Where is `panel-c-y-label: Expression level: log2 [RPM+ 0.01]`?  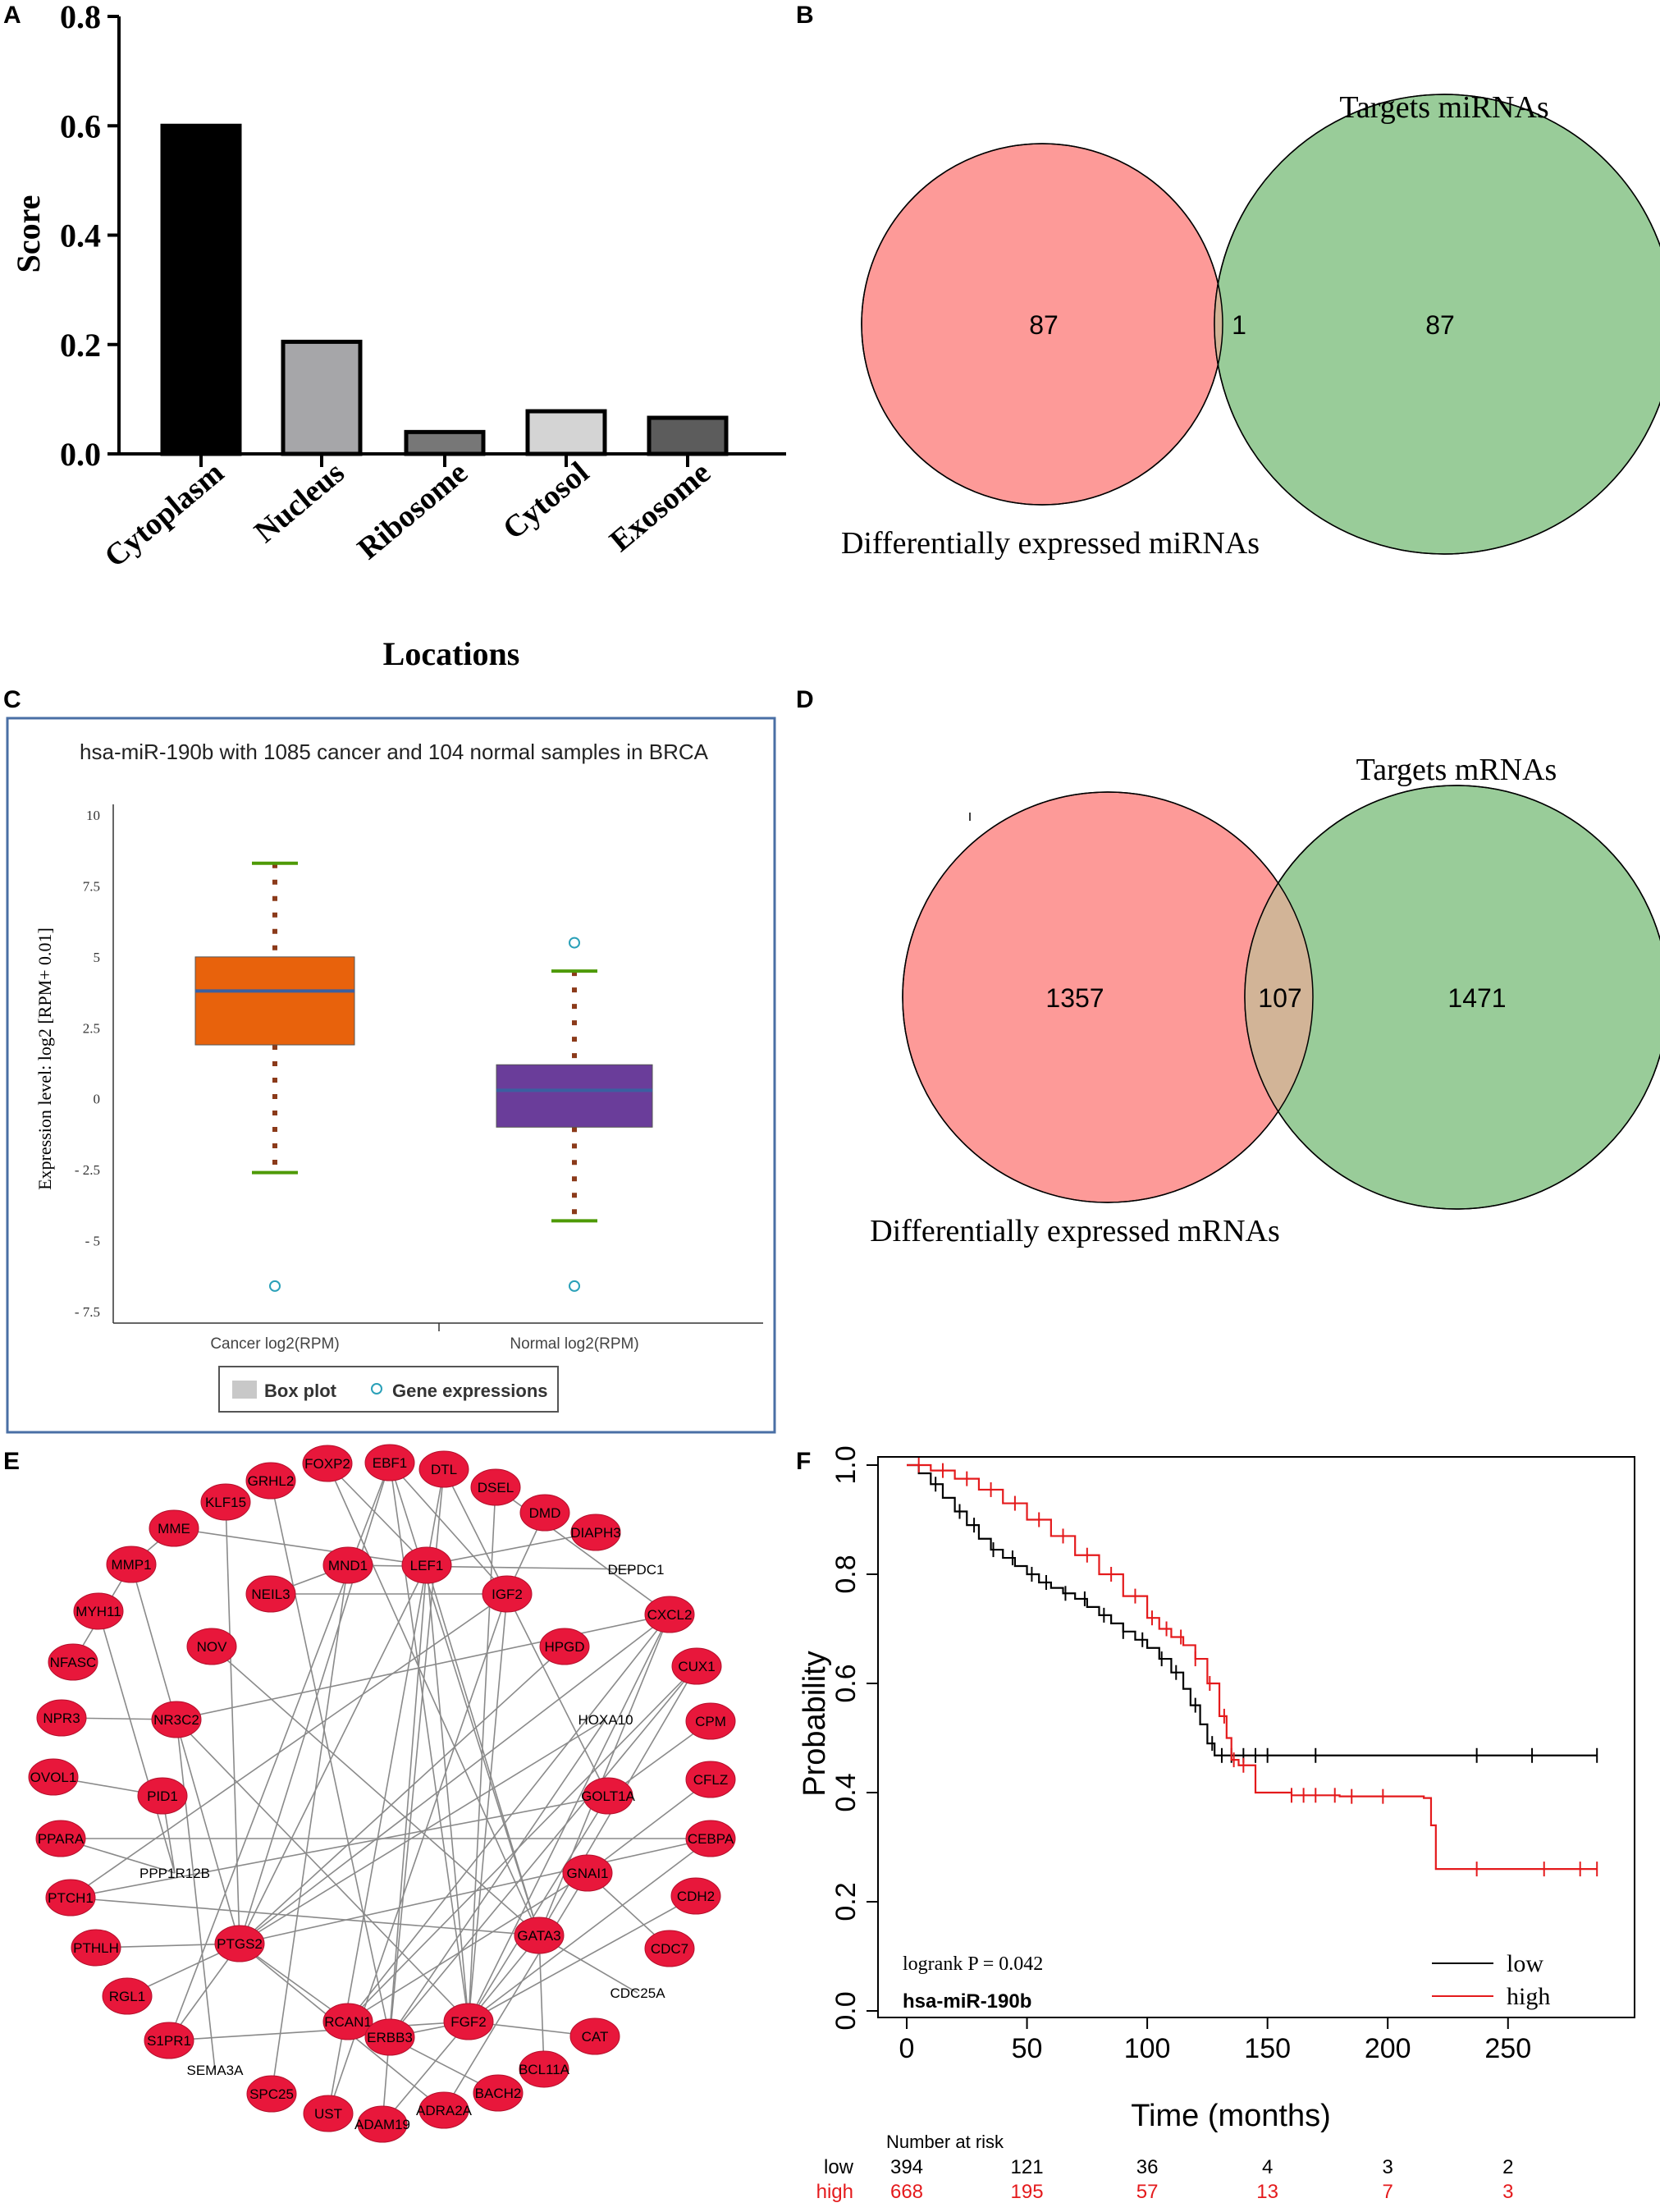 panel-c-y-label: Expression level: log2 [RPM+ 0.01] is located at coordinates (44, 1058).